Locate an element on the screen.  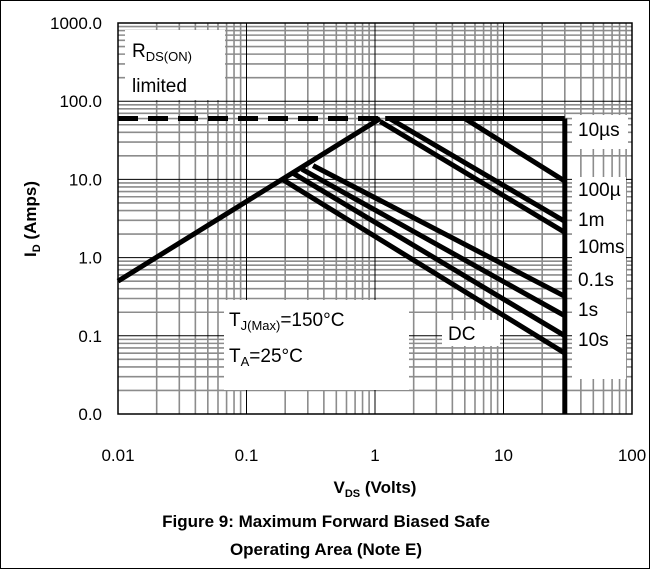
y-tick-label: 10.0 is located at coordinates (85, 179).